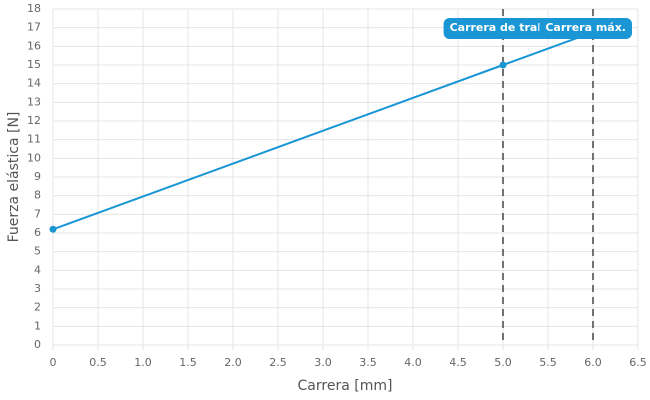 This screenshot has width=650, height=400. Describe the element at coordinates (37, 213) in the screenshot. I see `y-tick-label: 7` at that location.